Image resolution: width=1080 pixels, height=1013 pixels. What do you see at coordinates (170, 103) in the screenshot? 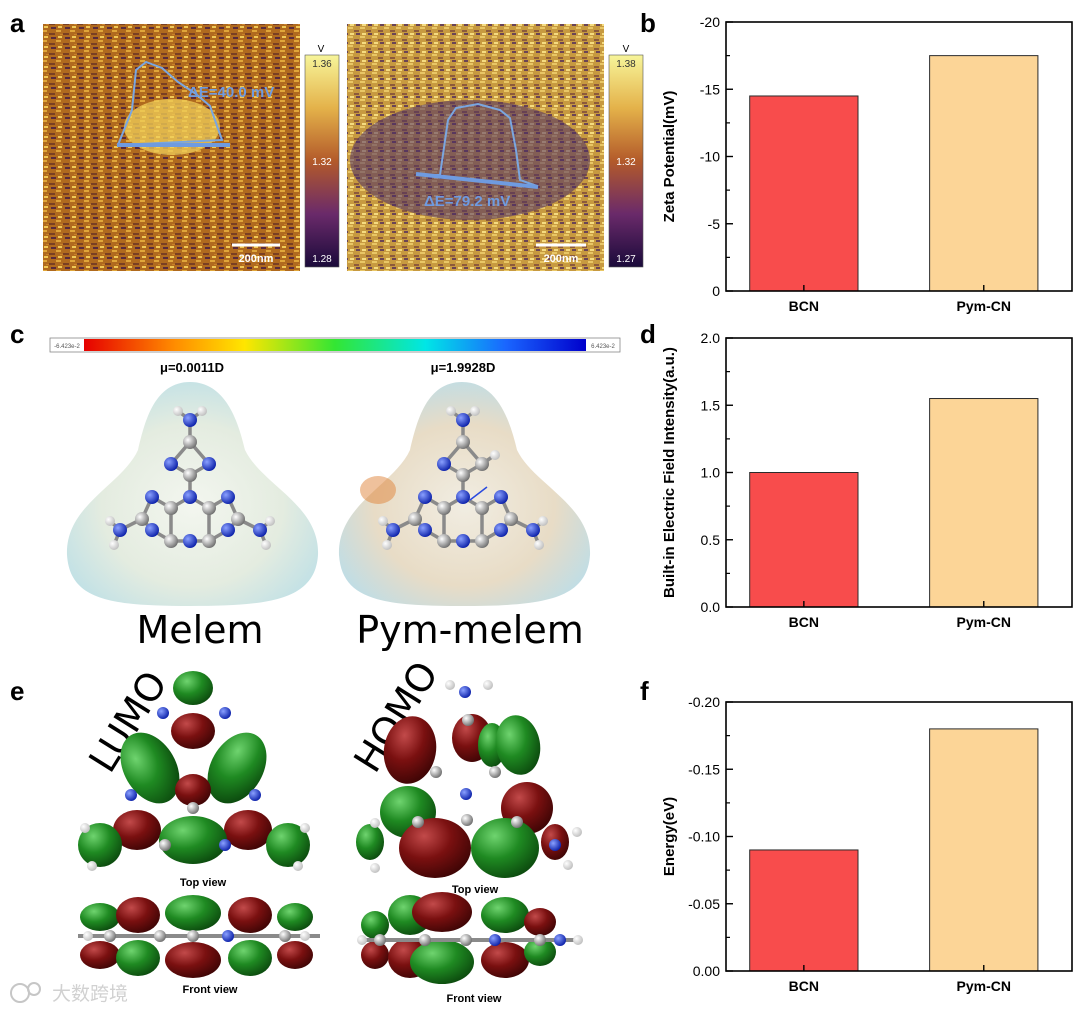
I see `kpfm-profile-line` at bounding box center [170, 103].